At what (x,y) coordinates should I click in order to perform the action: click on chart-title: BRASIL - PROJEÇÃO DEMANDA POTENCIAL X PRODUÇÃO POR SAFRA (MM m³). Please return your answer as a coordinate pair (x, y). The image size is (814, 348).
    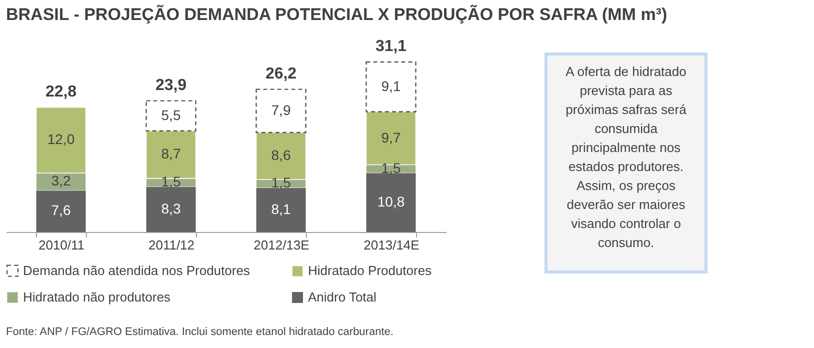
    Looking at the image, I should click on (337, 14).